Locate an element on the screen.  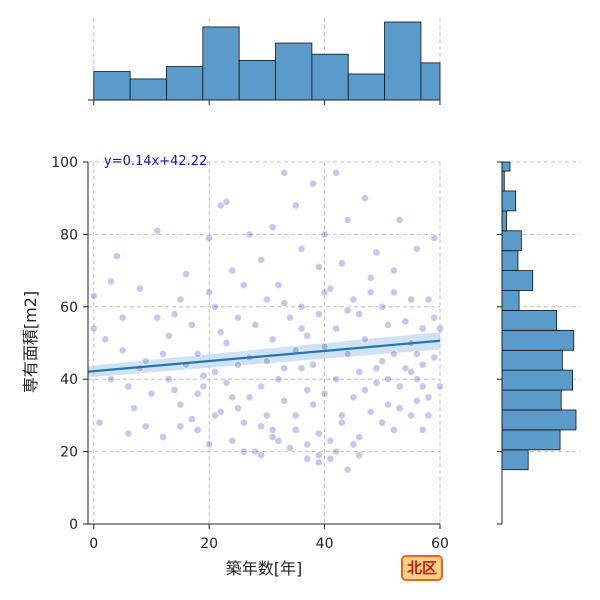
x-tick-label: 60 is located at coordinates (440, 544).